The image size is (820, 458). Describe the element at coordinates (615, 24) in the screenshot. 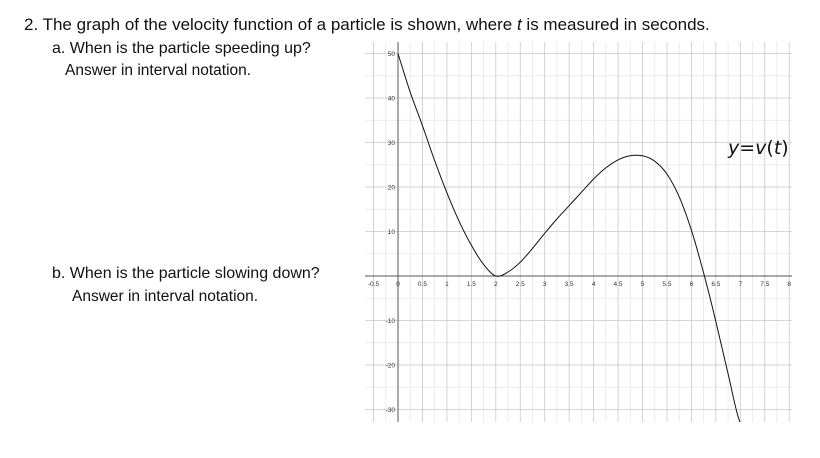

I see `question-text-end: is measured in seconds.` at that location.